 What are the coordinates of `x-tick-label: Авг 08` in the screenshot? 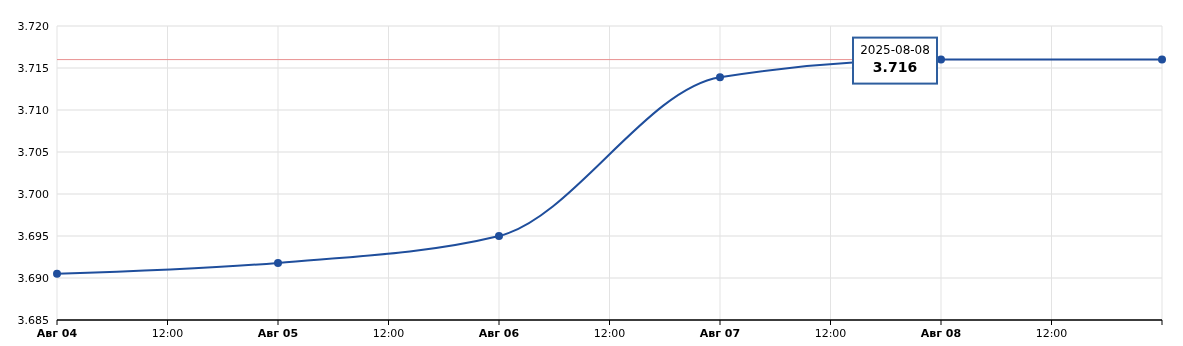 It's located at (941, 333).